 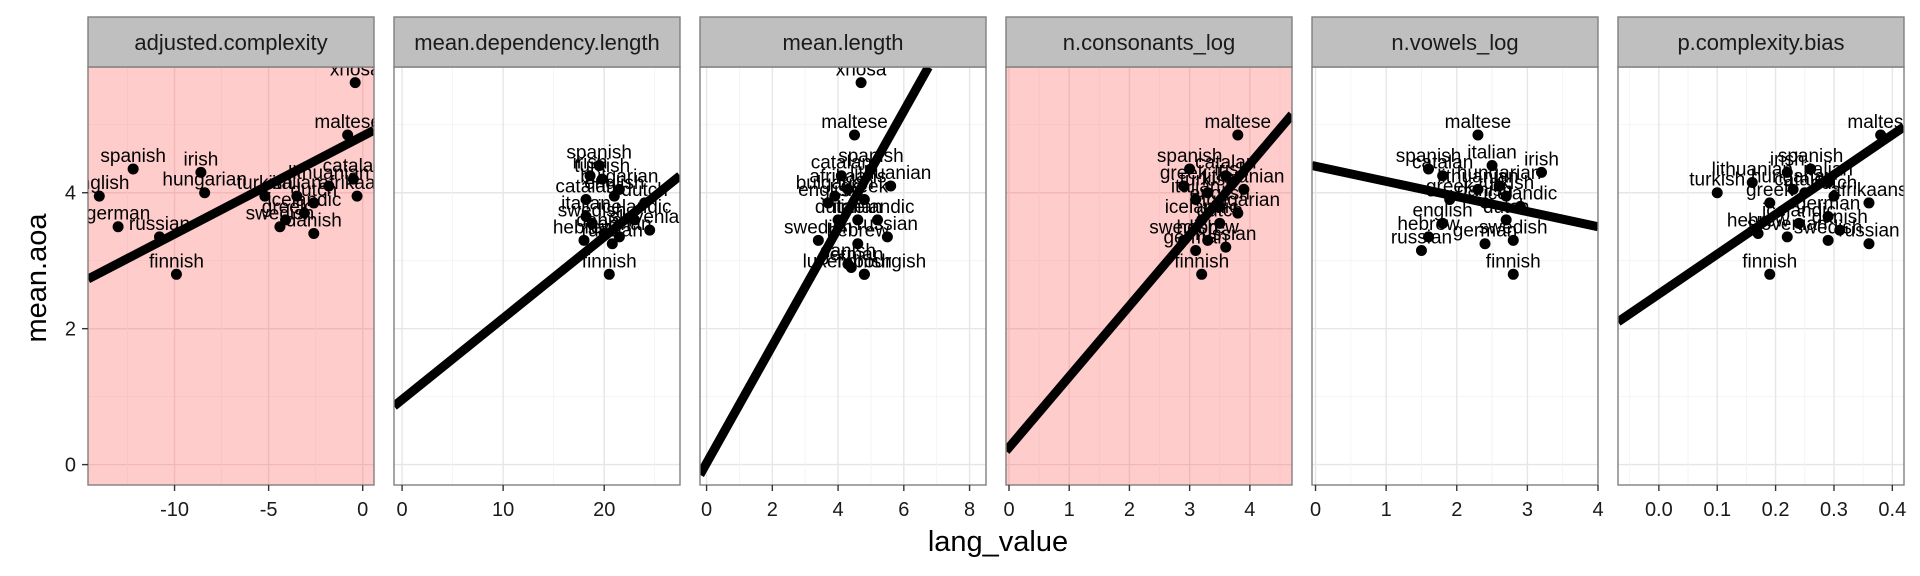 What do you see at coordinates (37, 278) in the screenshot?
I see `y-axis-title: mean.aoa` at bounding box center [37, 278].